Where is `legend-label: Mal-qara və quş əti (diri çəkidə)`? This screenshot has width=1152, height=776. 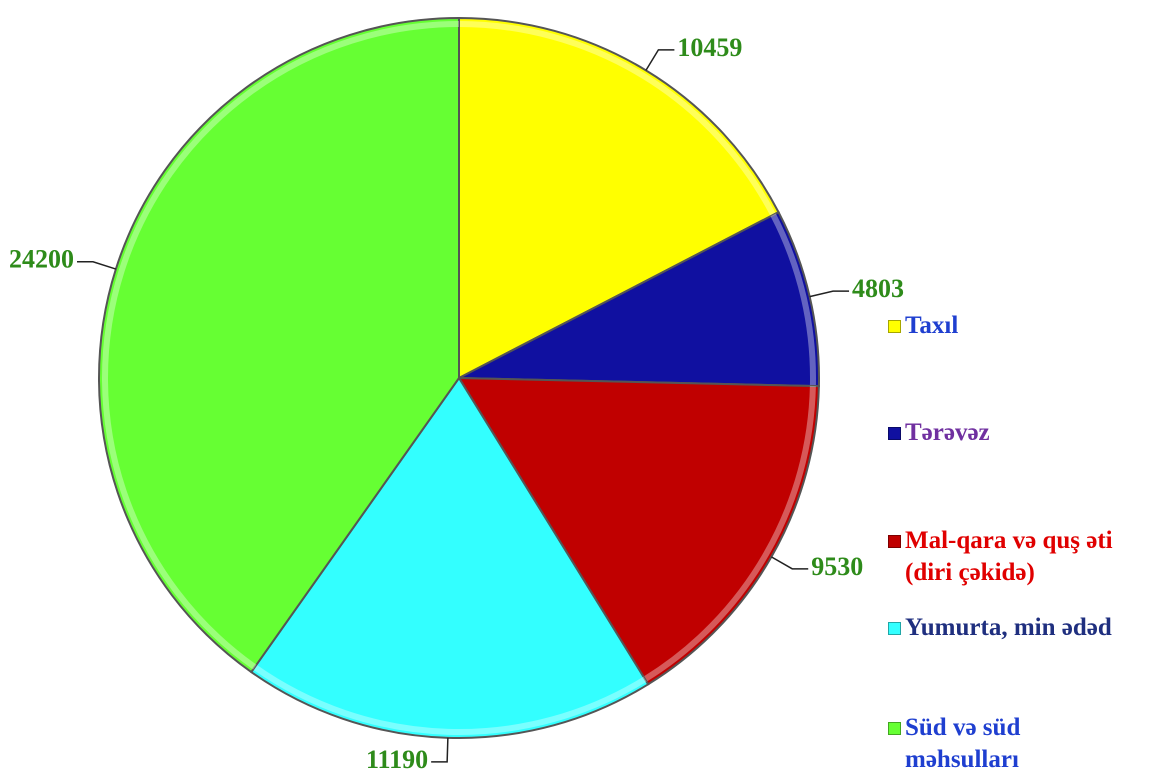
legend-label: Mal-qara və quş əti (diri çəkidə) is located at coordinates (1009, 556).